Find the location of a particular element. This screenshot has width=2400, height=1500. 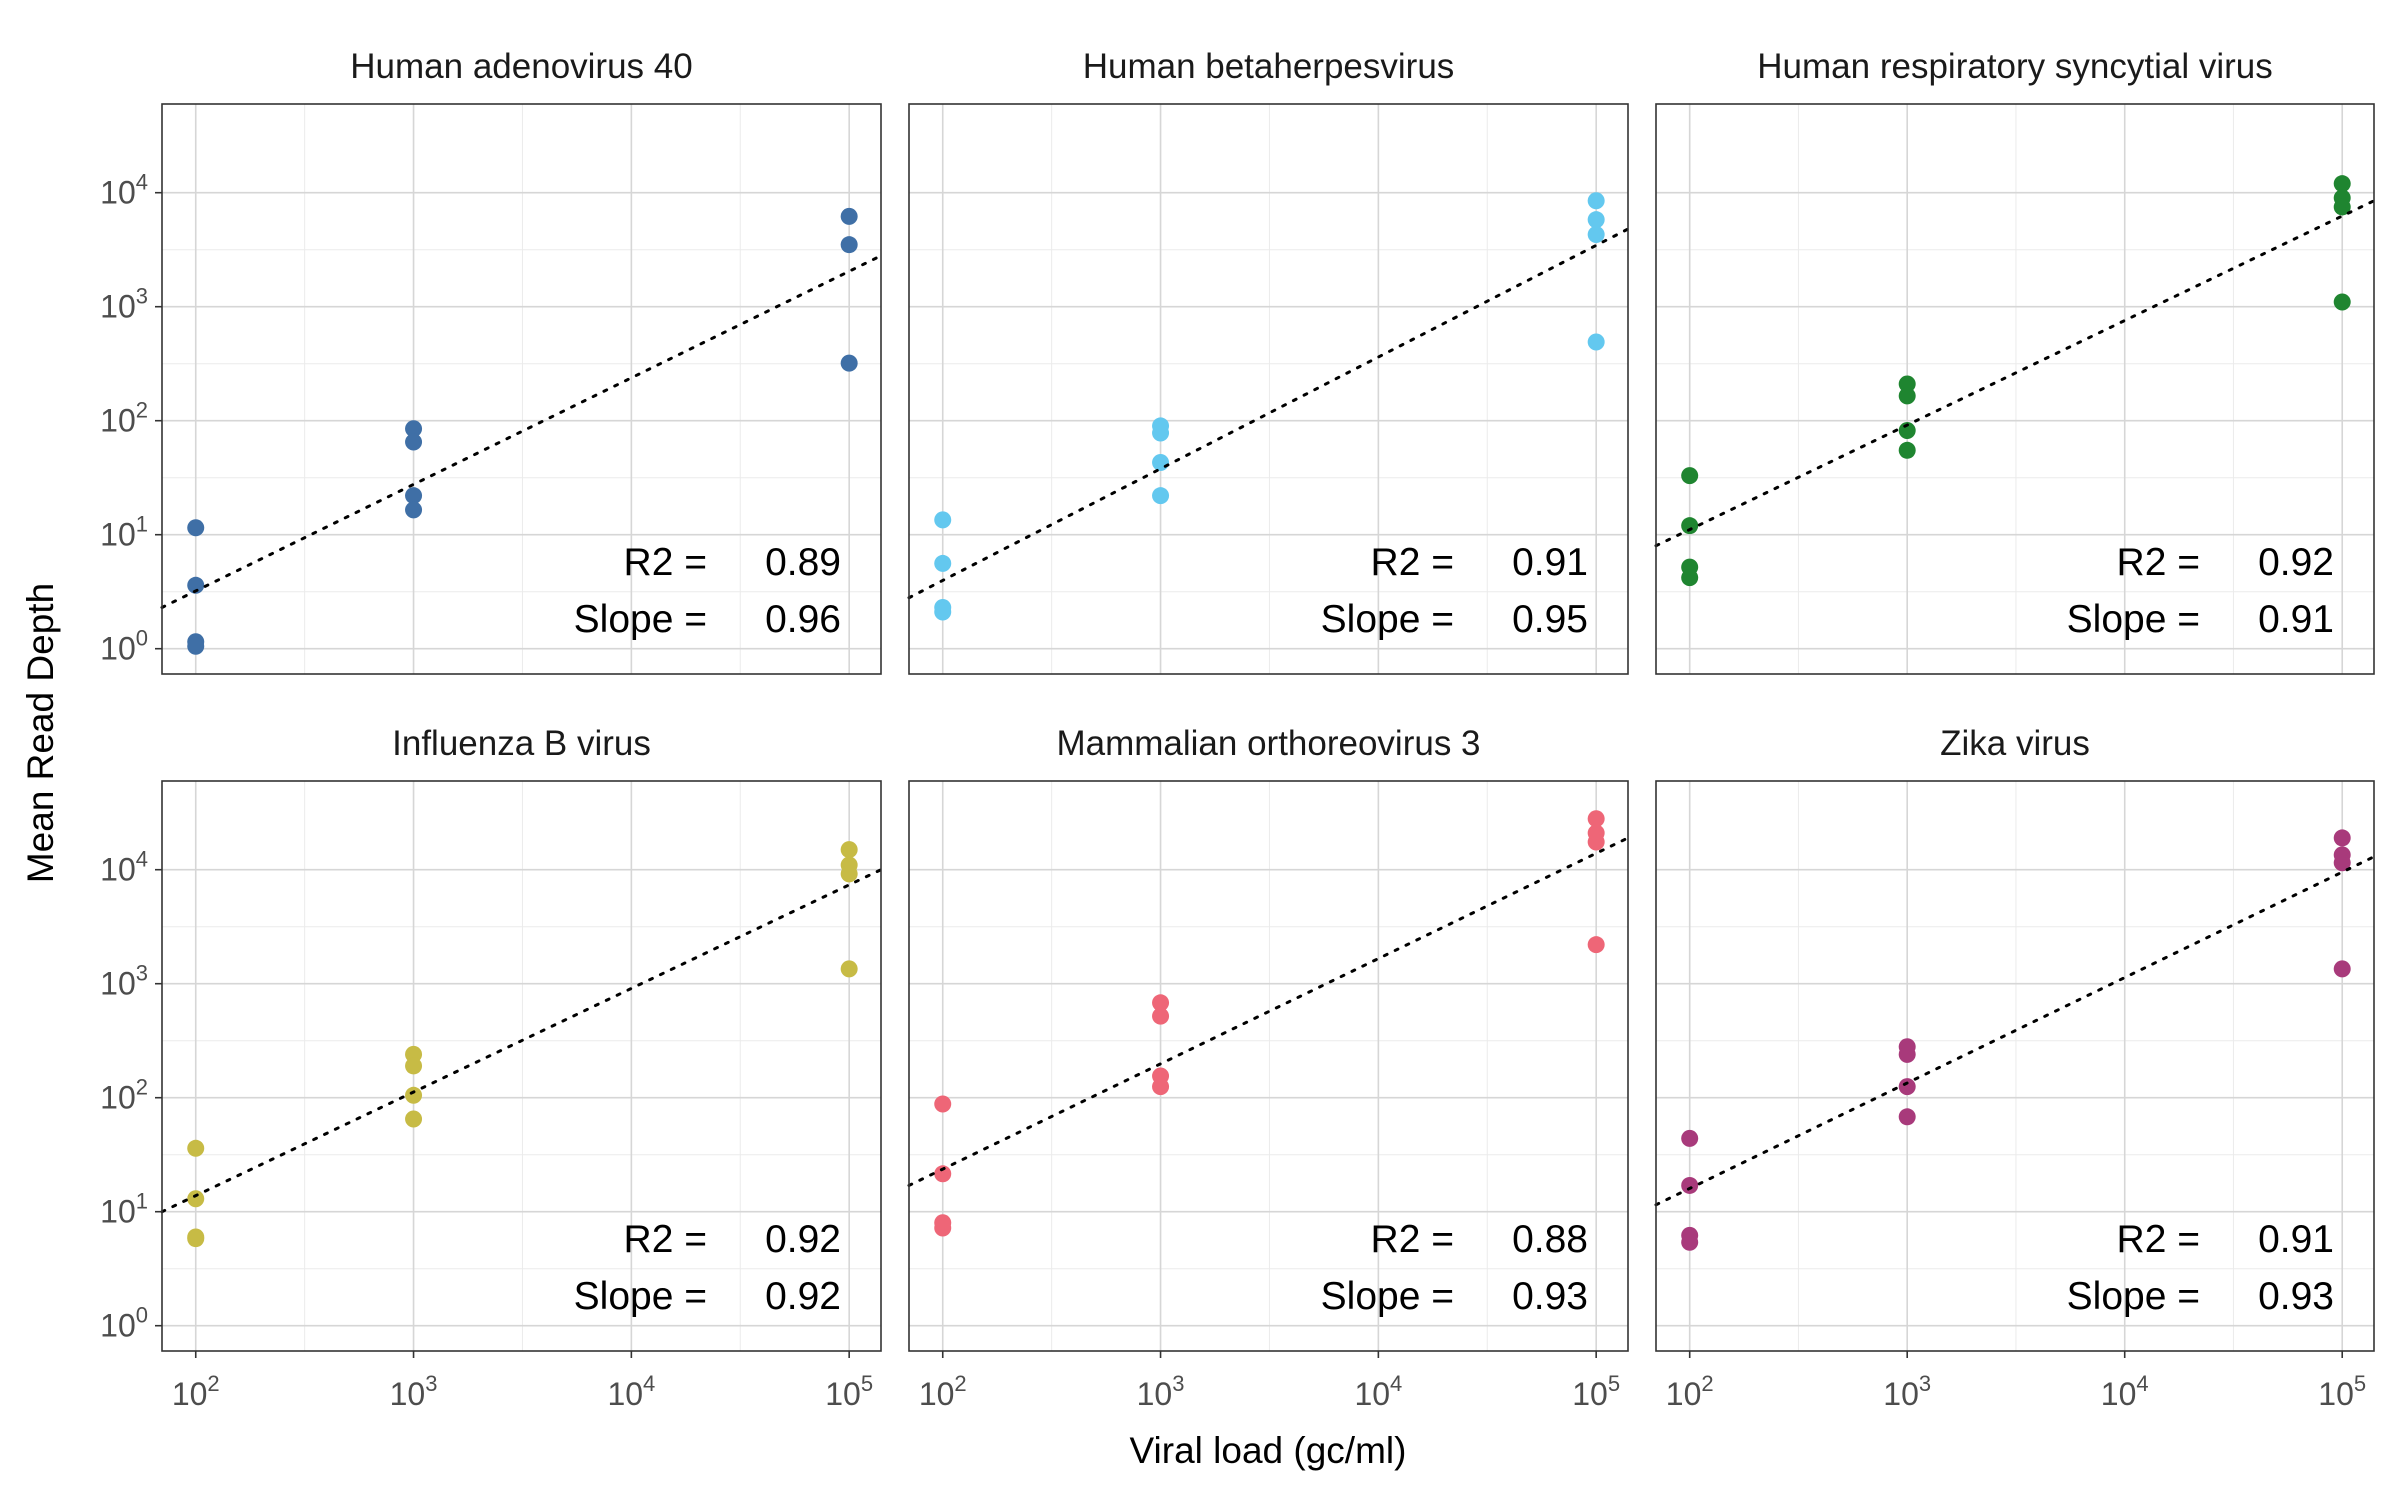

panel-title: Human betaherpesvirus is located at coordinates (1269, 66).